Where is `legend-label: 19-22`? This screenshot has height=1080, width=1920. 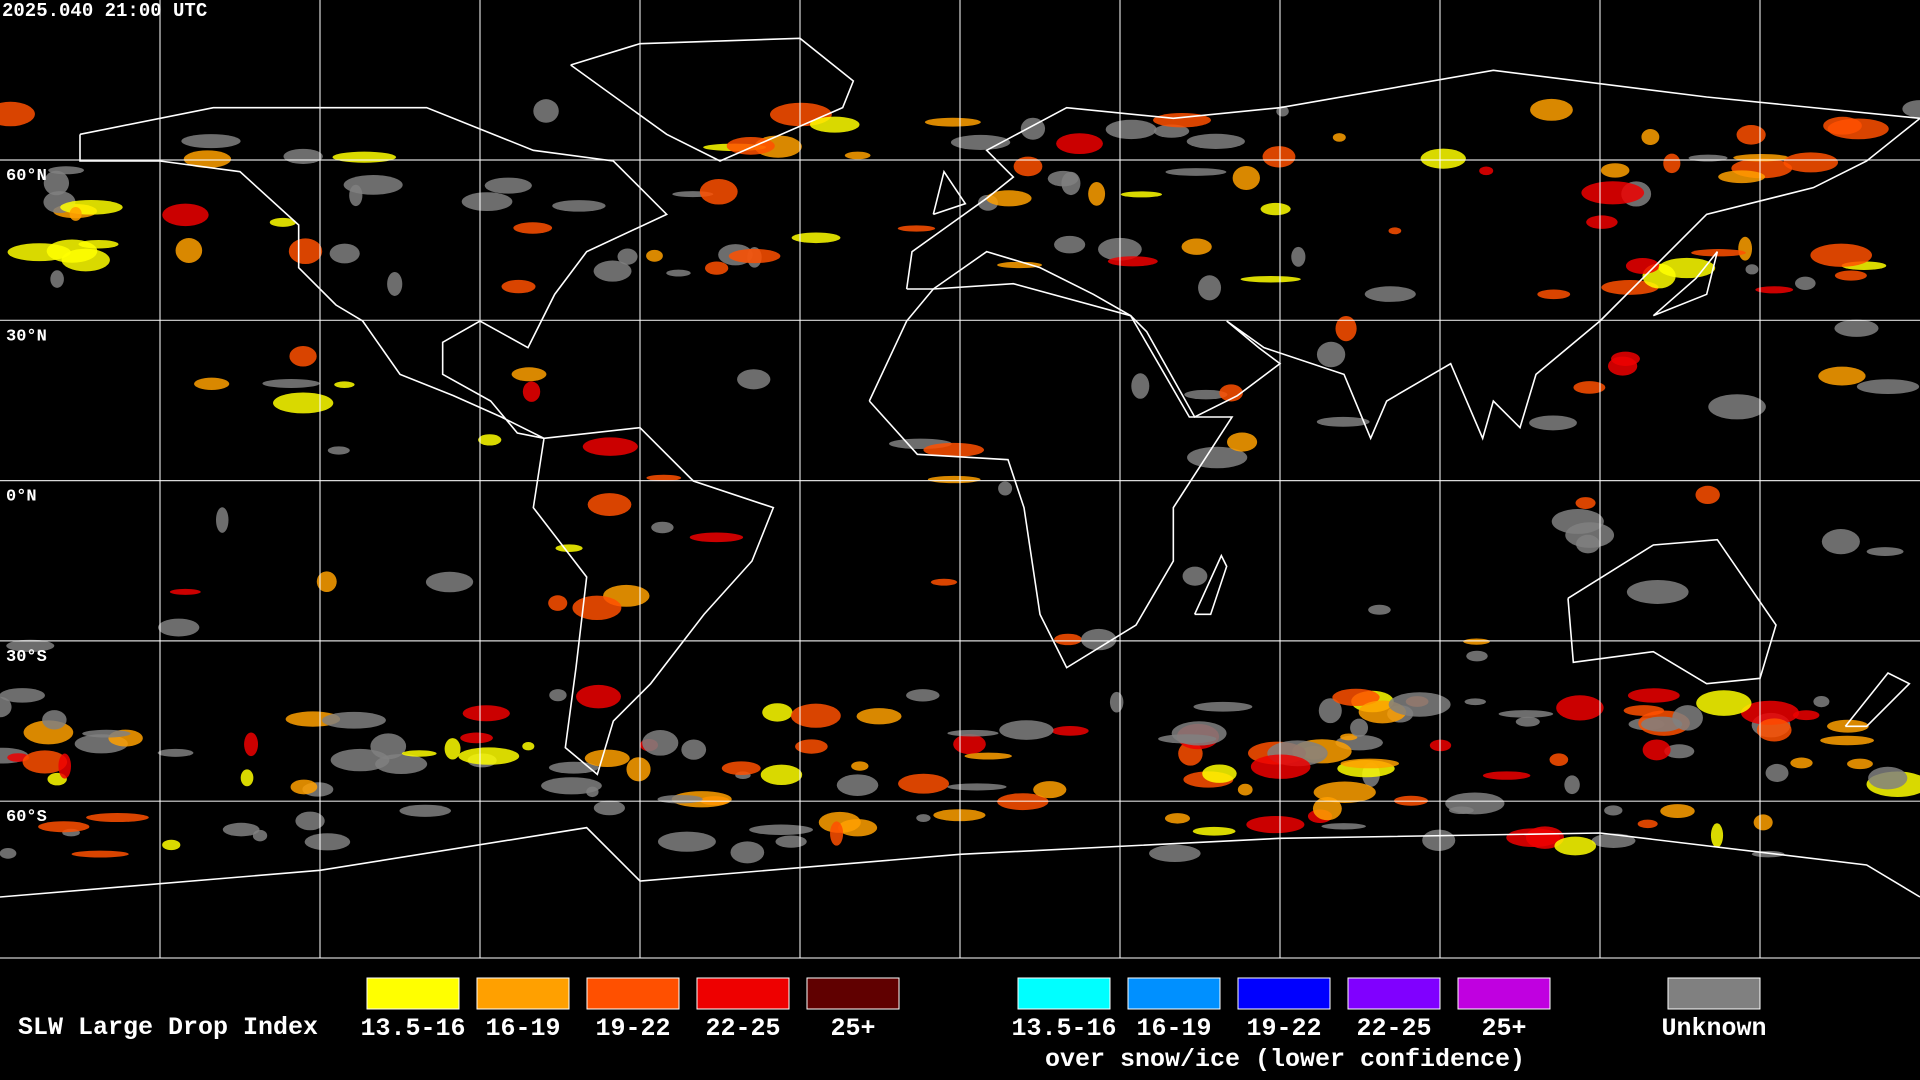 legend-label: 19-22 is located at coordinates (1283, 1028).